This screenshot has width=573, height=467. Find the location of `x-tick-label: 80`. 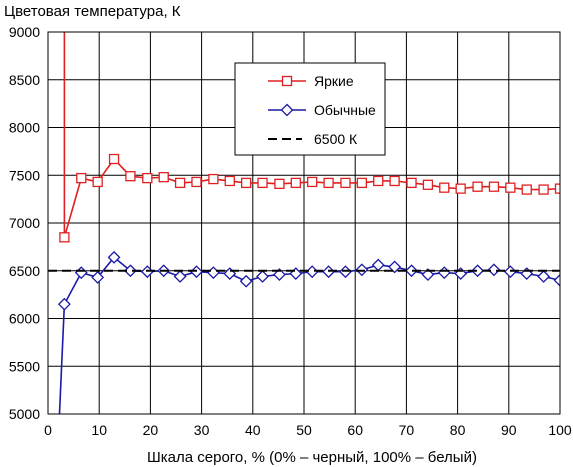

x-tick-label: 80 is located at coordinates (458, 430).